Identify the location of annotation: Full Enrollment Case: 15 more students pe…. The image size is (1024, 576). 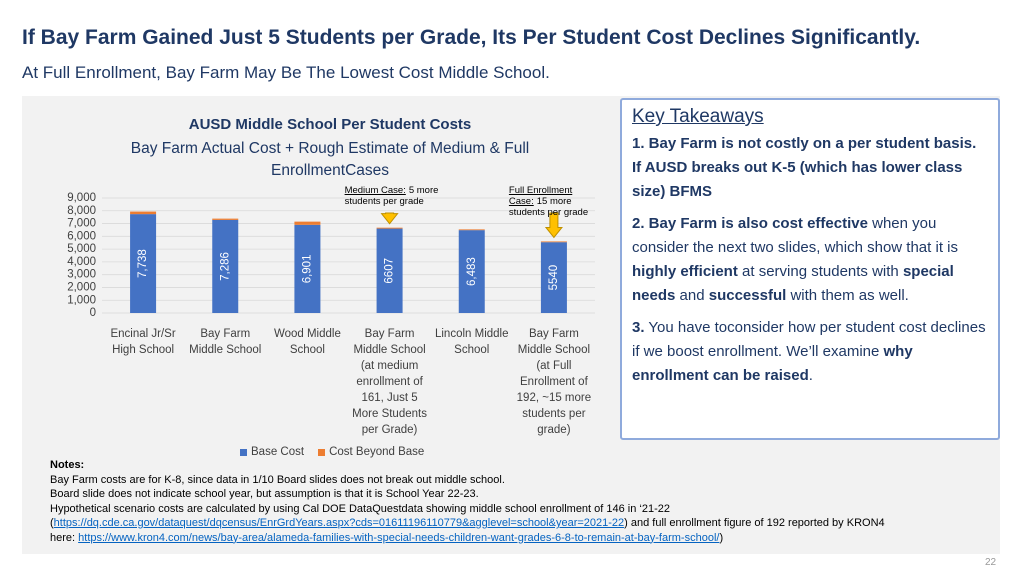
(559, 201).